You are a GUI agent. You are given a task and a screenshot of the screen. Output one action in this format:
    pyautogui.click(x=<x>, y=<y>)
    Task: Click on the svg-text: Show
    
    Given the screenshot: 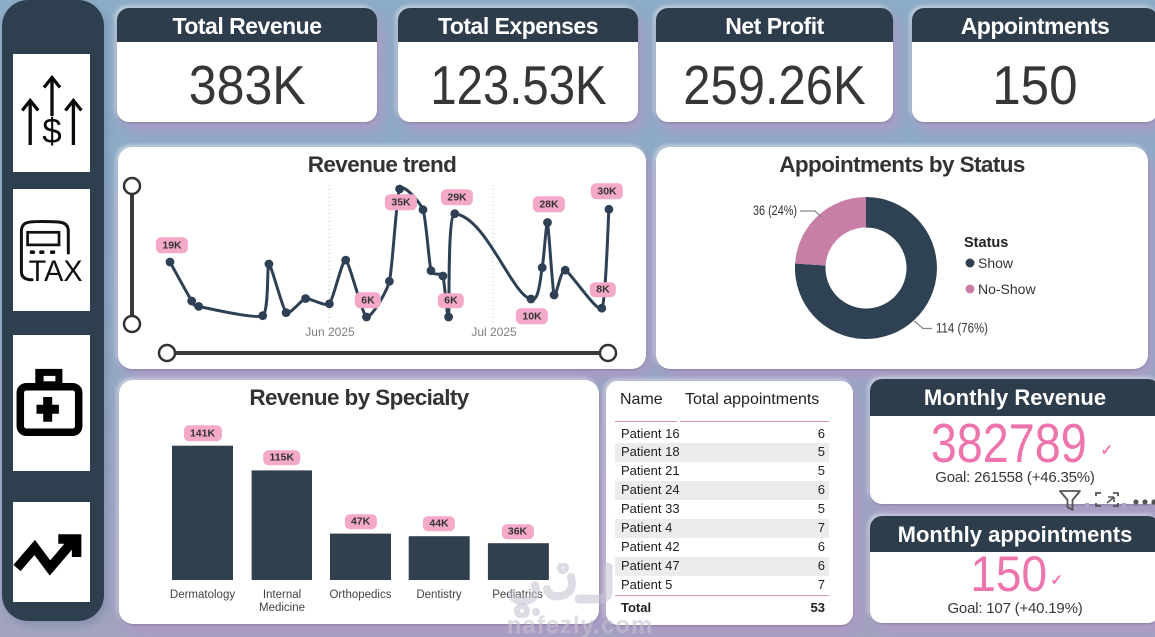 What is the action you would take?
    pyautogui.click(x=996, y=263)
    